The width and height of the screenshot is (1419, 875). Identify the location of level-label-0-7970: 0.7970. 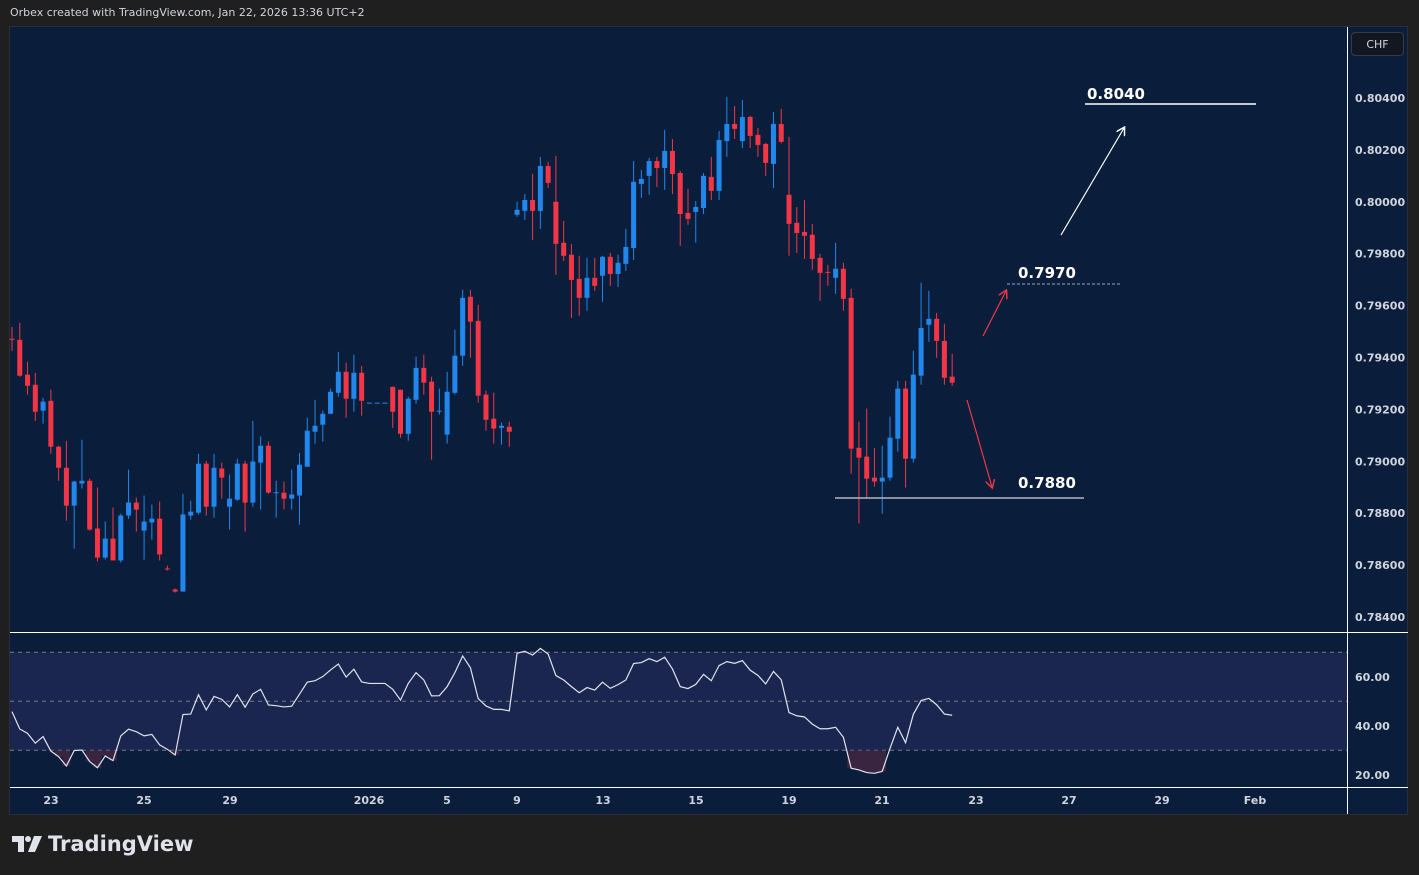
(1047, 273).